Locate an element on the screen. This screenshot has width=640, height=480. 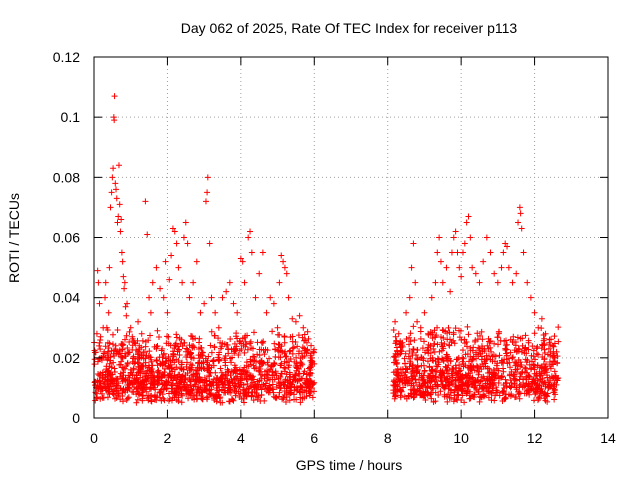
y-tick-label: 0.02 is located at coordinates (66, 358).